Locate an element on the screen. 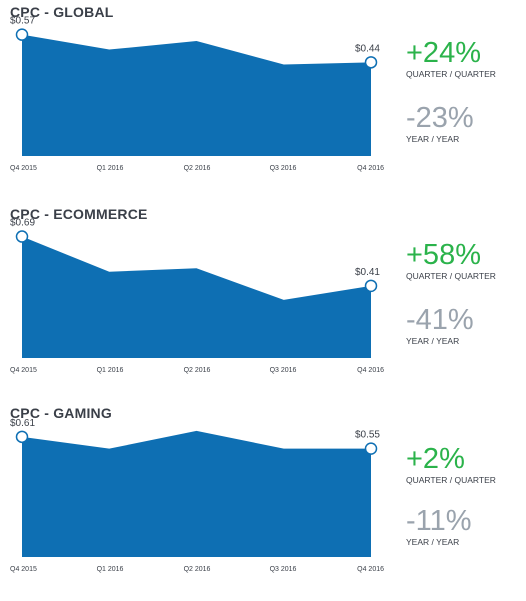  chart-title: CPC - ECOMMERCE is located at coordinates (79, 214).